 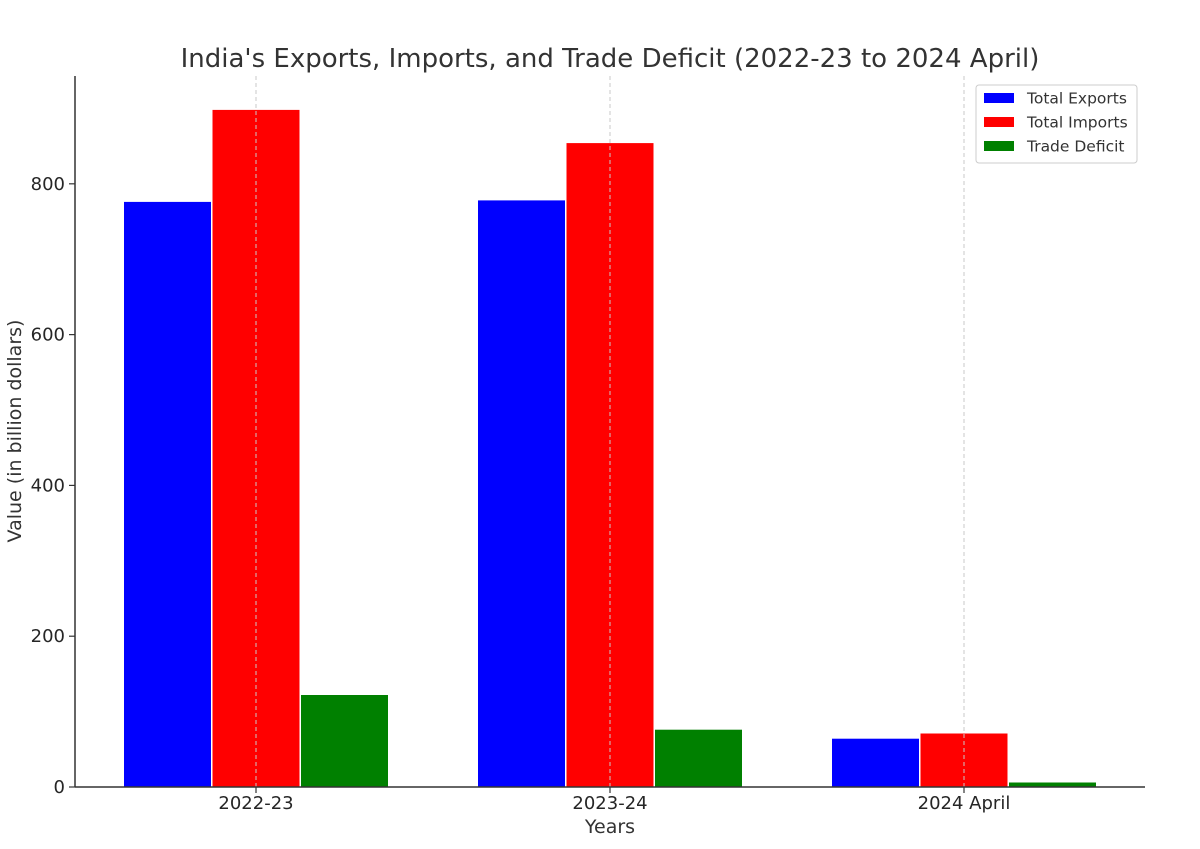 I want to click on legend-label-total-imports: Total Imports, so click(x=1077, y=123).